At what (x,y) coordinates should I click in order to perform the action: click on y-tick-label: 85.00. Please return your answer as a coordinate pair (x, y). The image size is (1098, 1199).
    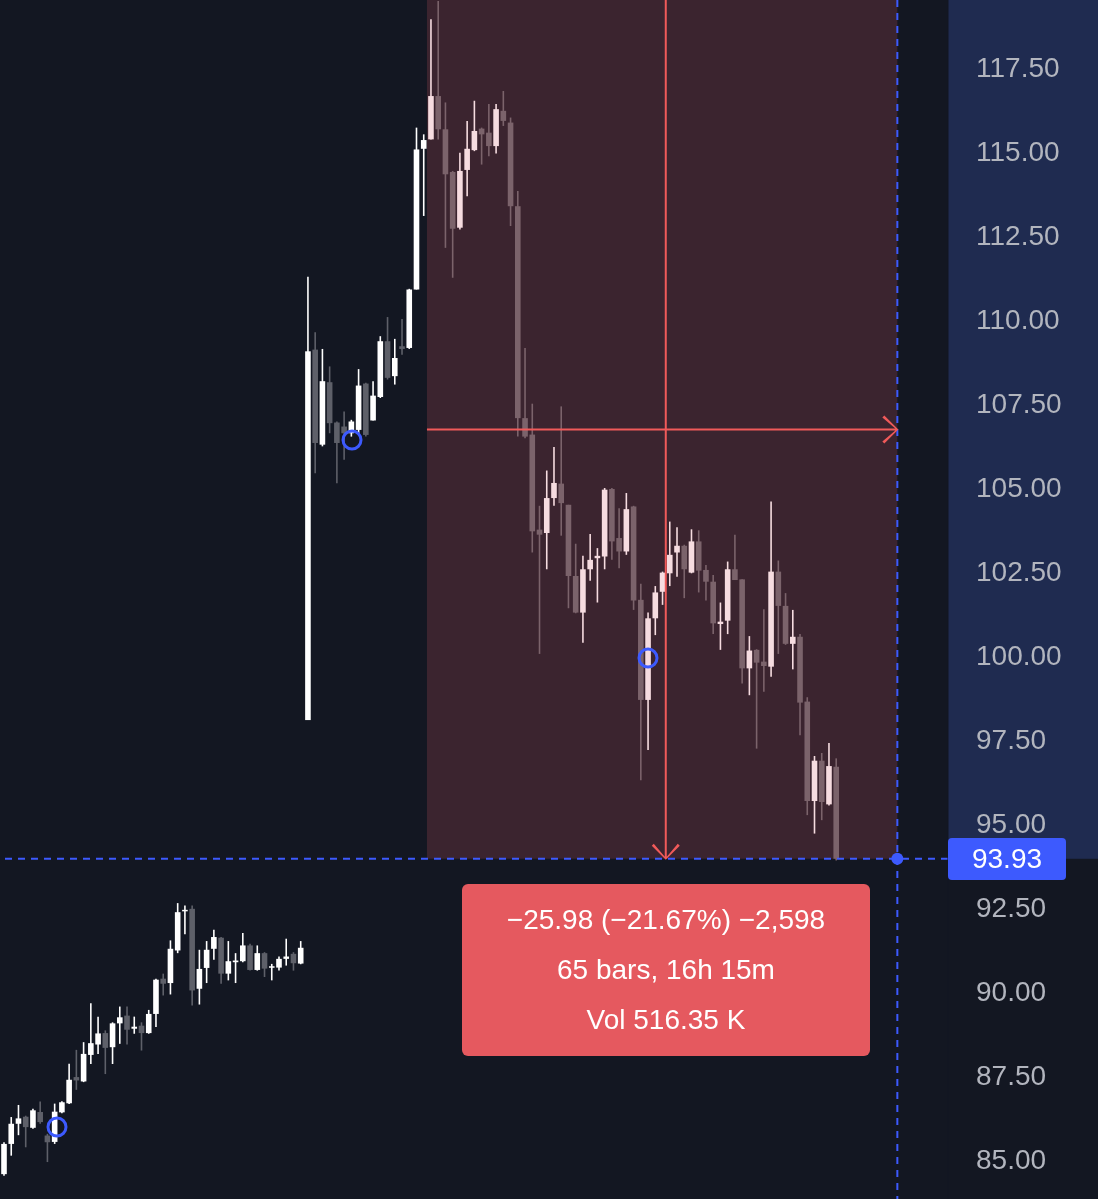
    Looking at the image, I should click on (1011, 1159).